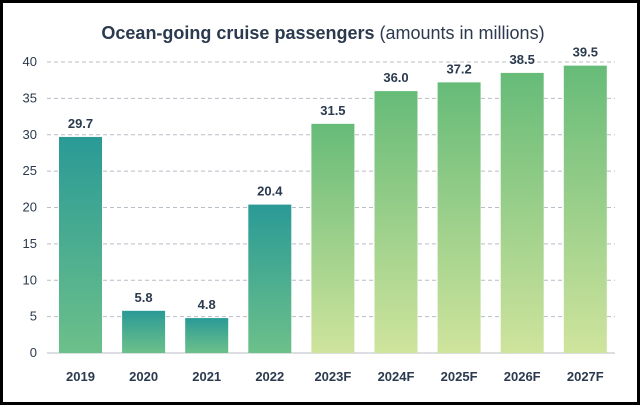  I want to click on chart-subtitle: (amounts in millions), so click(462, 33).